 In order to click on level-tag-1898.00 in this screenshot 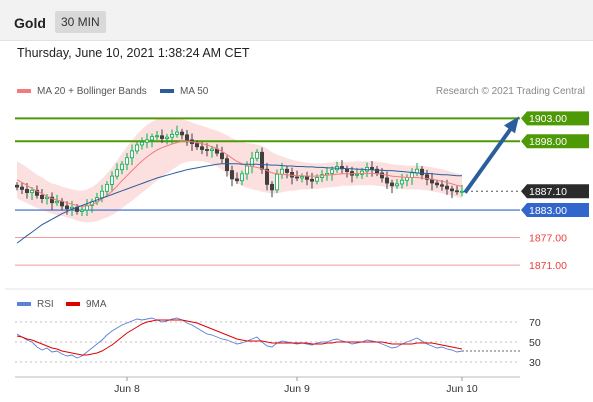, I will do `click(555, 141)`.